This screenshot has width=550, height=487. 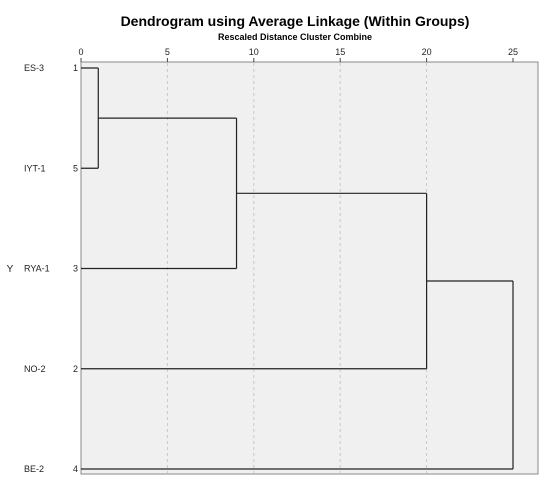 I want to click on y-axis-label: Y, so click(x=10, y=269).